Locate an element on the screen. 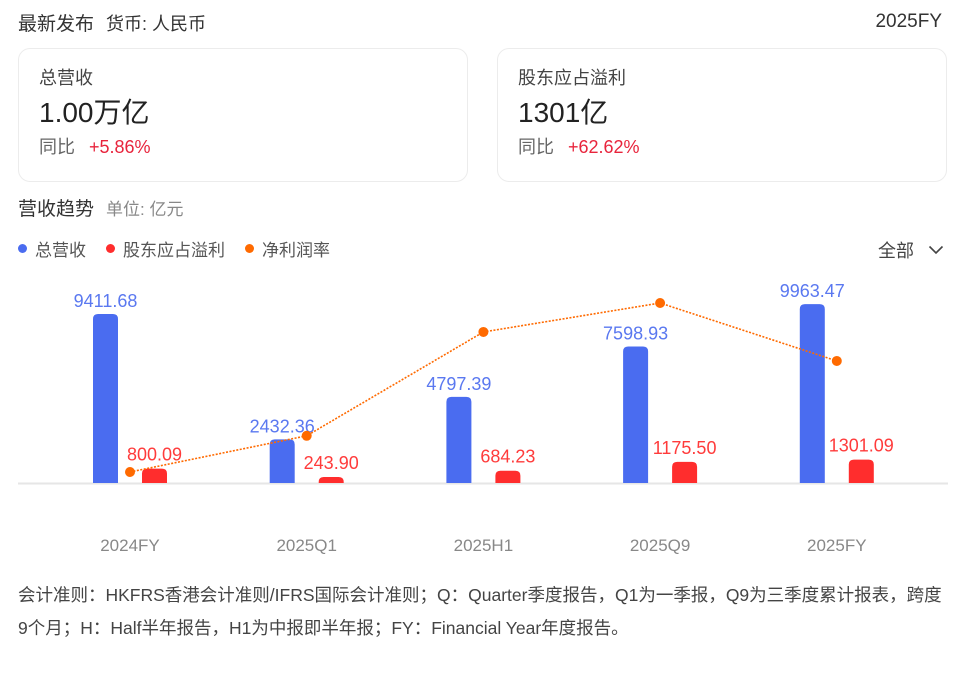  bar-label-profit: 243.90 is located at coordinates (331, 463).